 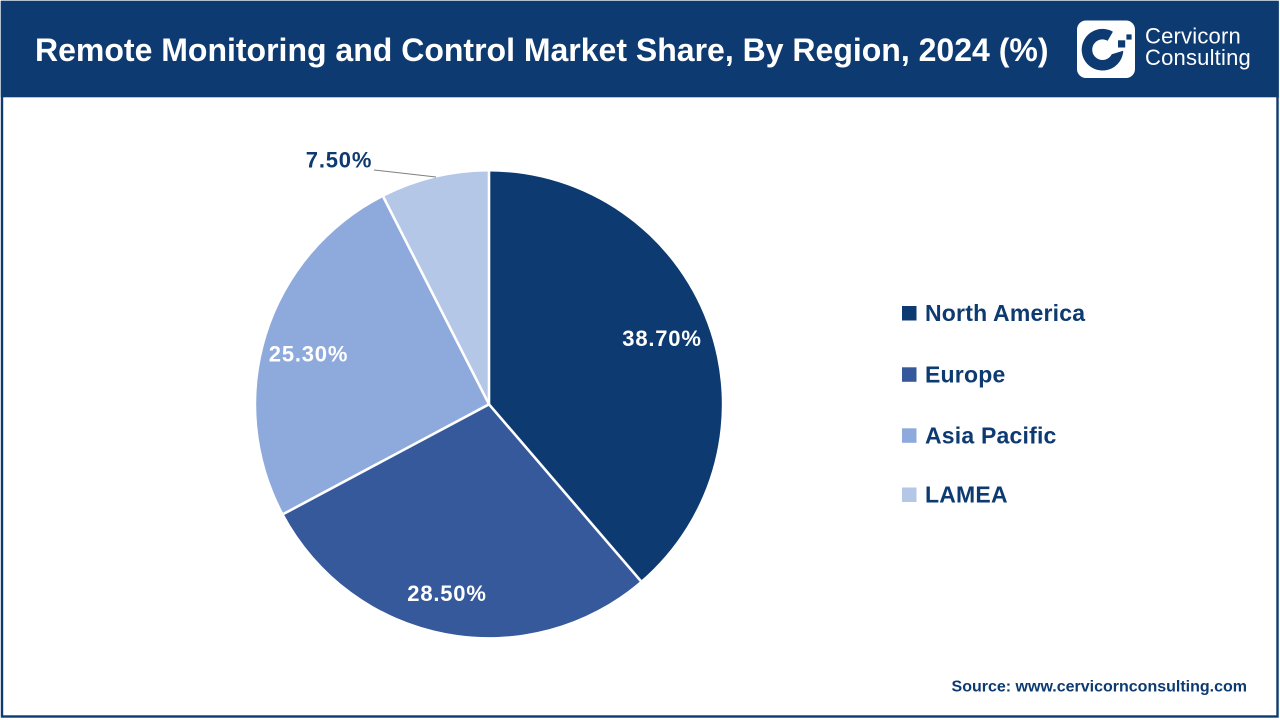 What do you see at coordinates (446, 593) in the screenshot?
I see `svg-text: 28.50%` at bounding box center [446, 593].